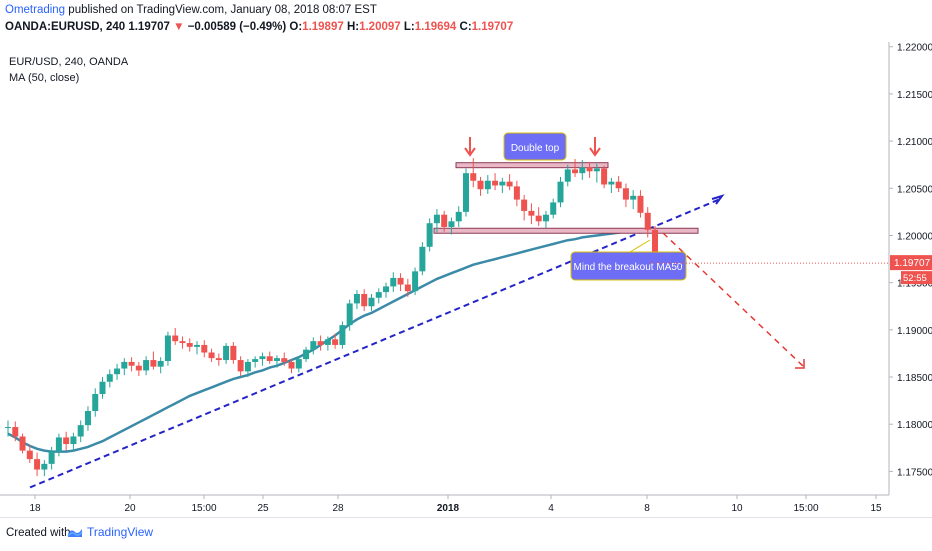  What do you see at coordinates (68, 70) in the screenshot?
I see `chart-legend: EUR/USD, 240, OANDA MA (50, close)` at bounding box center [68, 70].